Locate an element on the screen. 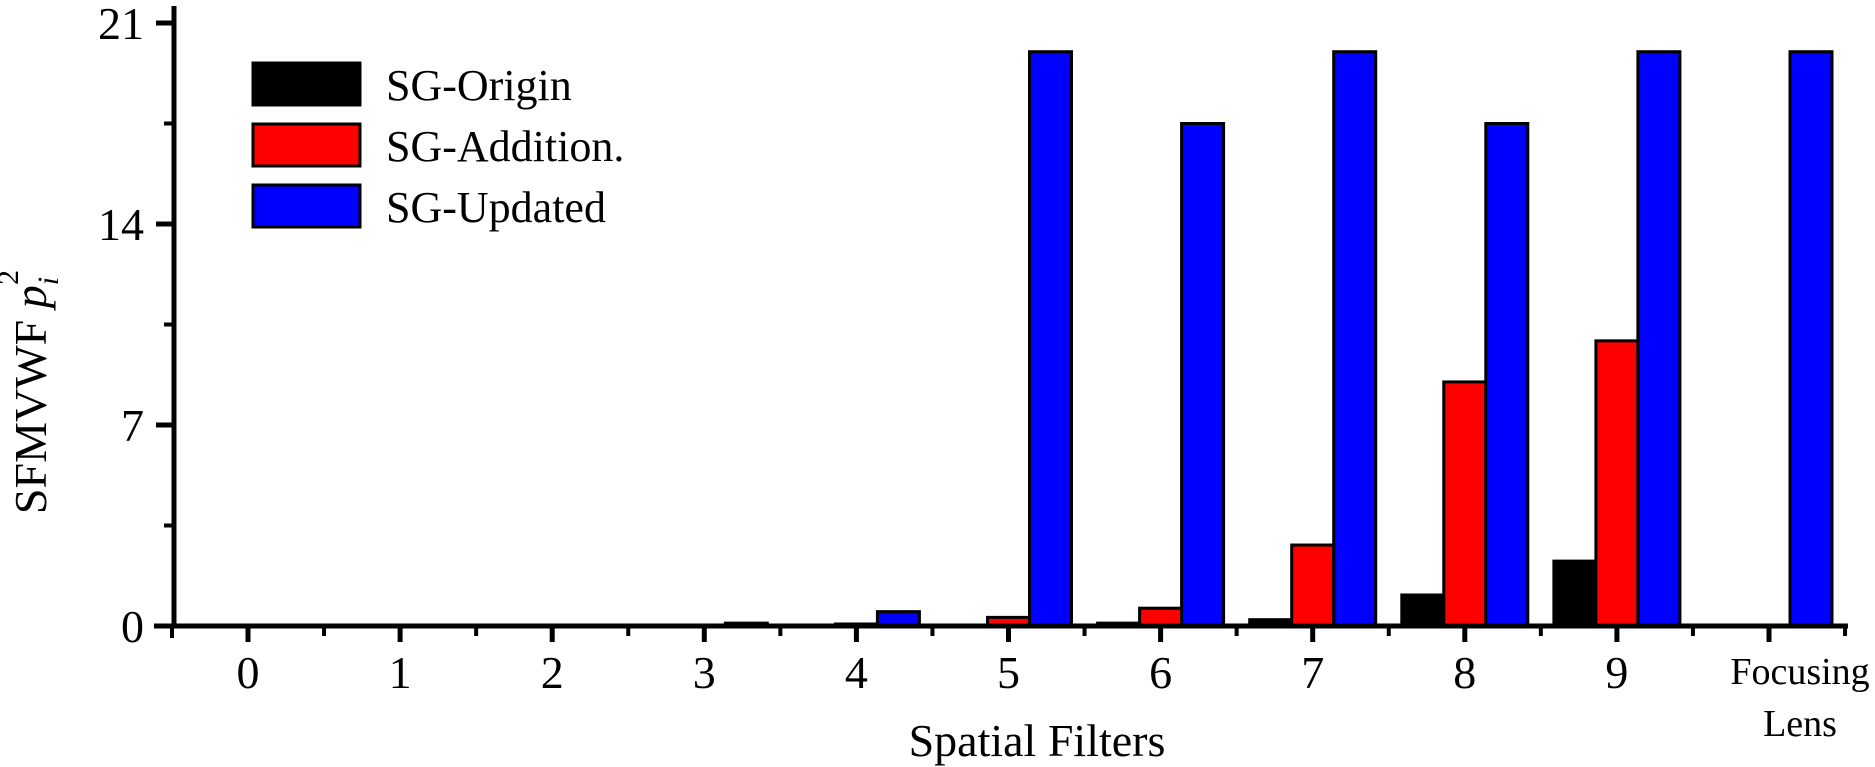  y-axis-title: SFMVWF pi2 is located at coordinates (32, 392).